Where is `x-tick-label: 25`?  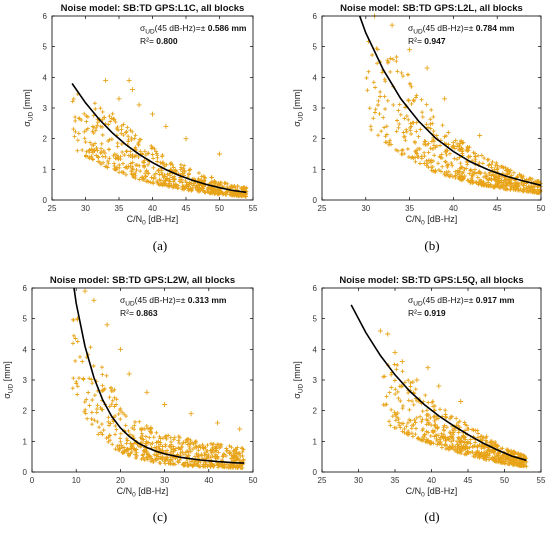 x-tick-label: 25 is located at coordinates (52, 208).